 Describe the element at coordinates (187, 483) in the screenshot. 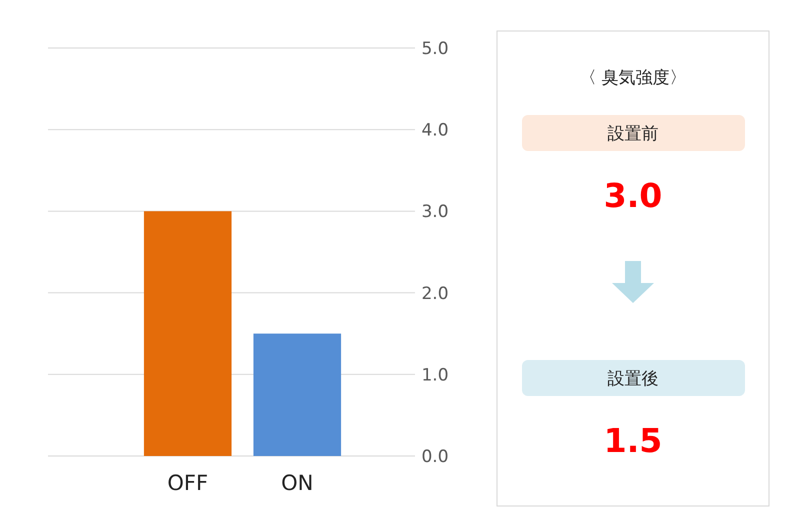

I see `x-tick-label: OFF` at that location.